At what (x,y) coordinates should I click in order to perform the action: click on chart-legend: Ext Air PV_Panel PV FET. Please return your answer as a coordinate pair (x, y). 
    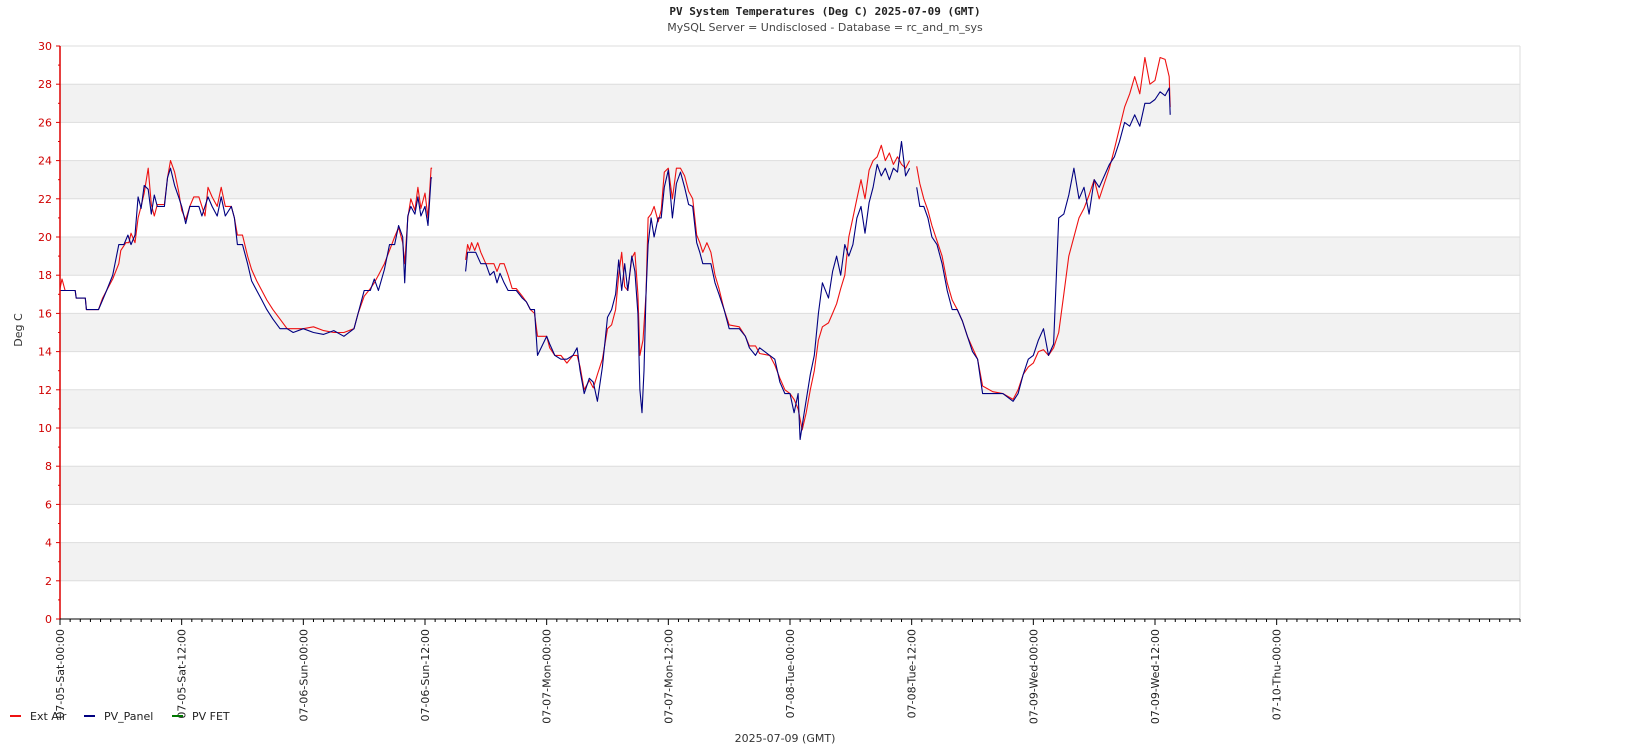
    Looking at the image, I should click on (120, 716).